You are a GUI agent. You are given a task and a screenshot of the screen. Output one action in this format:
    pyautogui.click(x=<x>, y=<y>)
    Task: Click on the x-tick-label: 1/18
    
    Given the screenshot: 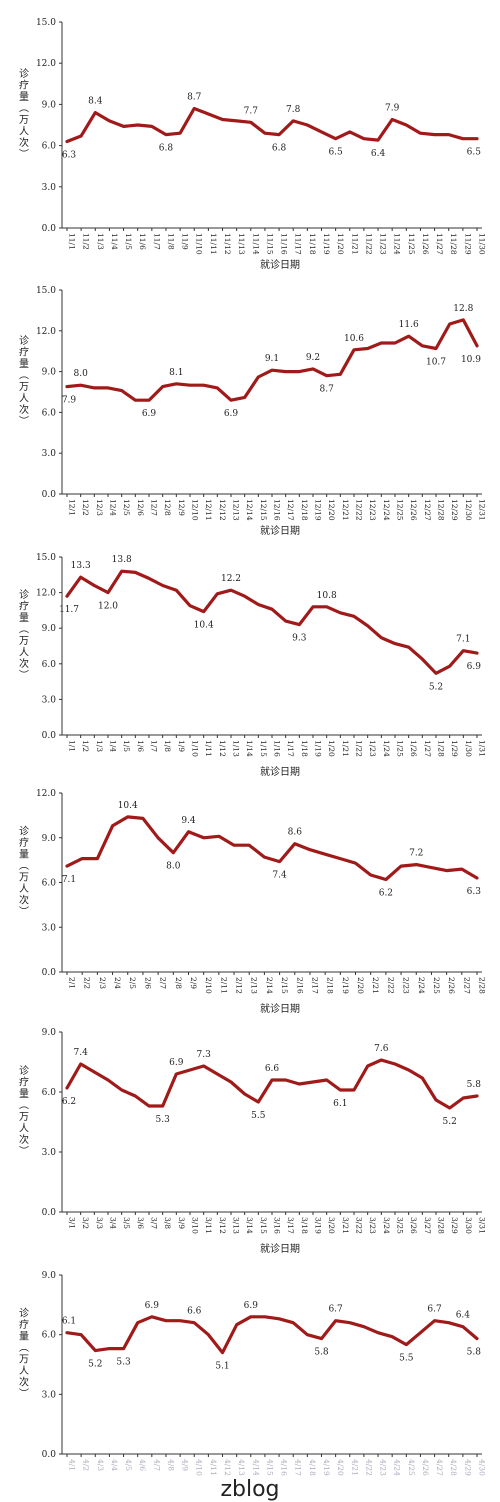 What is the action you would take?
    pyautogui.click(x=304, y=748)
    